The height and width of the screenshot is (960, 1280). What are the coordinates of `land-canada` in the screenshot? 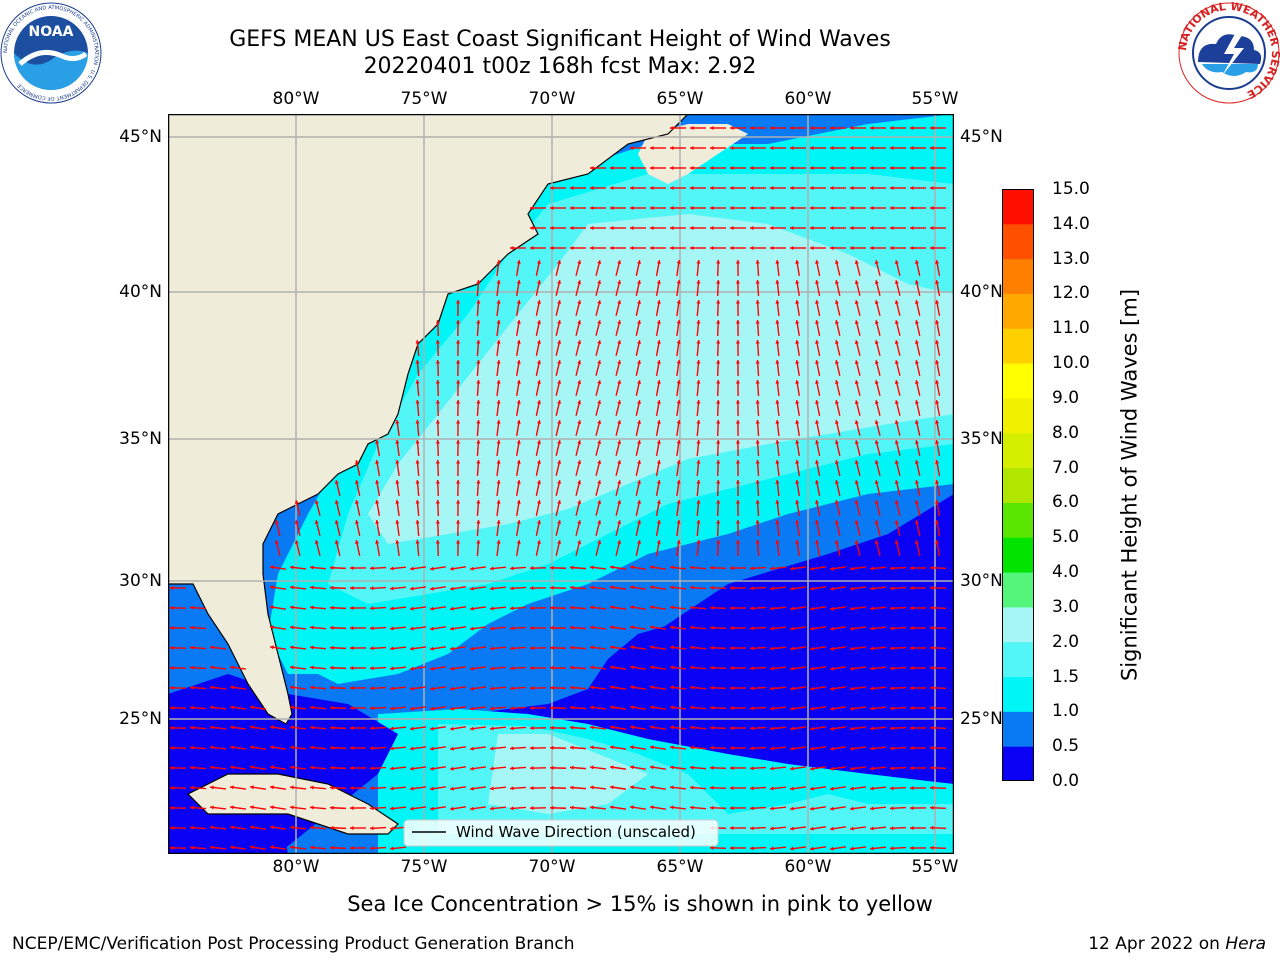 It's located at (693, 154).